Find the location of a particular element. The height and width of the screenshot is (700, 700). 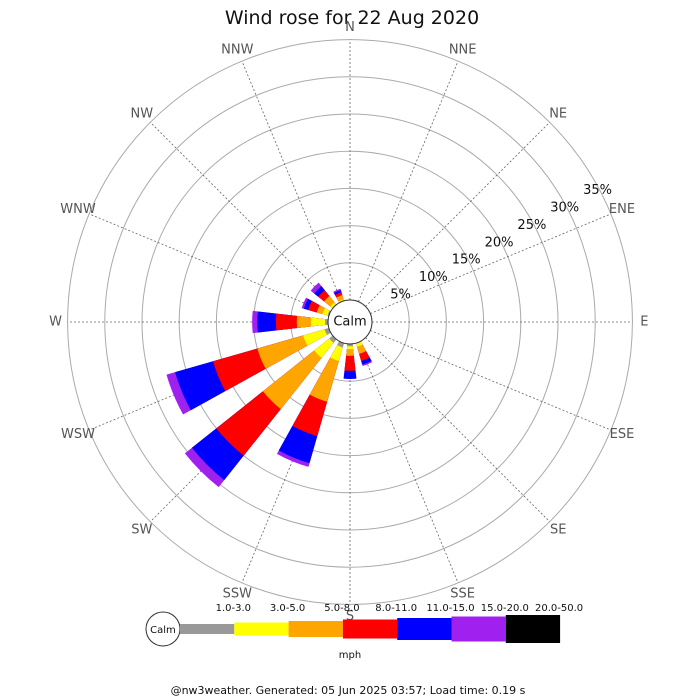

radial-tick-label: 5% is located at coordinates (400, 295).